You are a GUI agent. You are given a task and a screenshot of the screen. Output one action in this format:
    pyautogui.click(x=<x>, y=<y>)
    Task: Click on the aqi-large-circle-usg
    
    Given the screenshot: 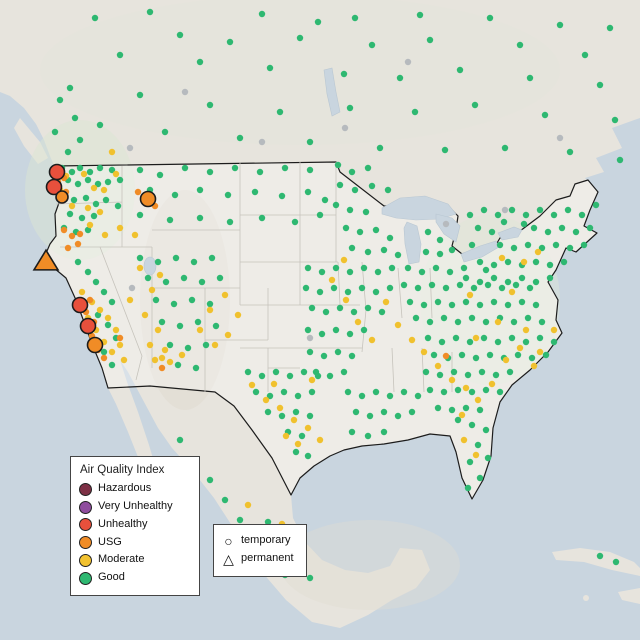 What is the action you would take?
    pyautogui.click(x=95, y=345)
    